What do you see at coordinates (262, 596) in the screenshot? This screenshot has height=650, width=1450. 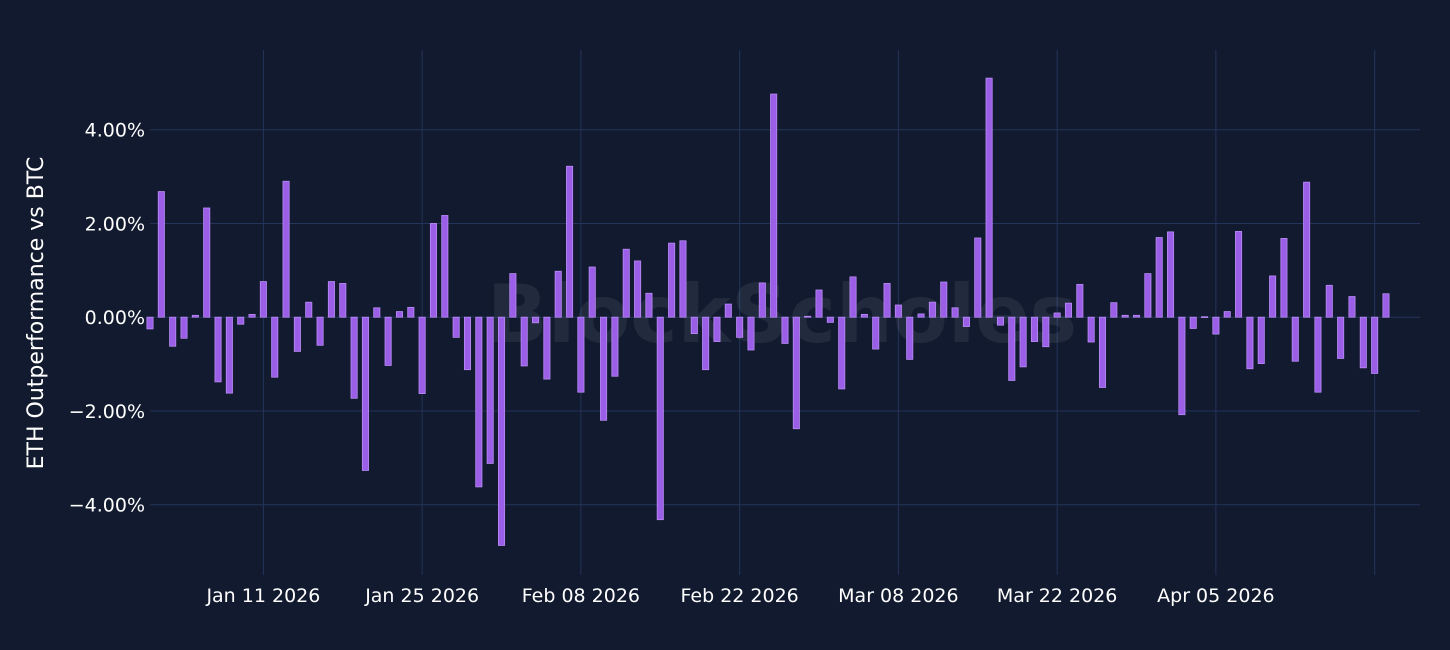 I see `x-tick-label: Jan 11 2026` at bounding box center [262, 596].